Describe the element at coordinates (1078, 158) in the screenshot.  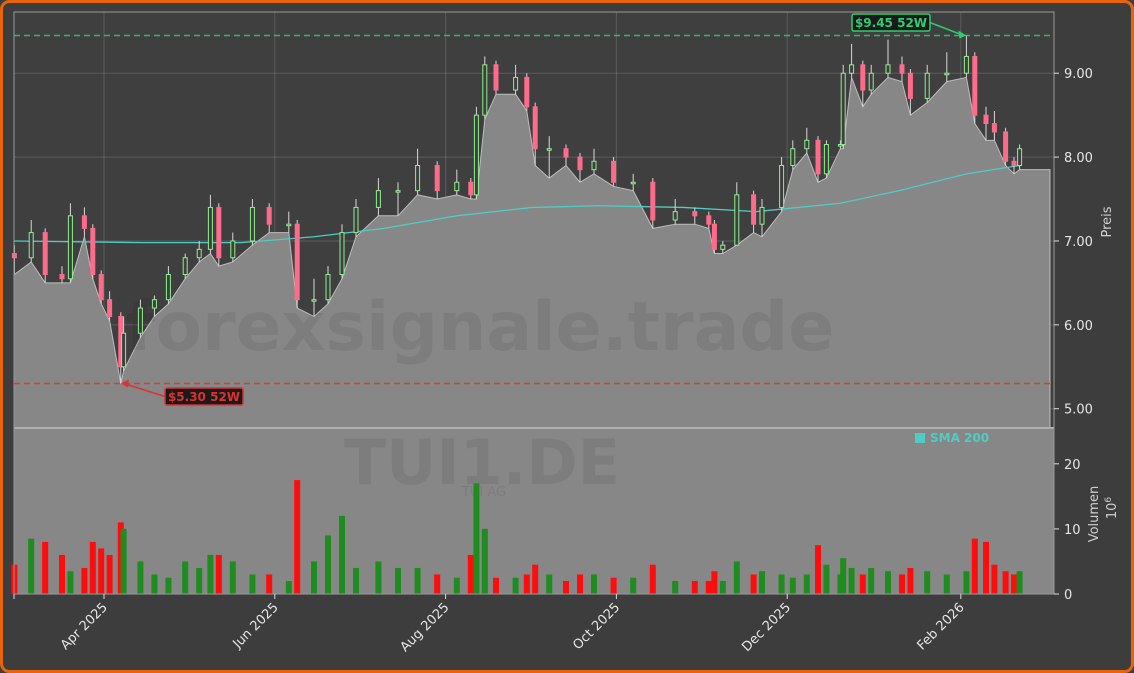
I see `price-tick-label: 8.00` at that location.